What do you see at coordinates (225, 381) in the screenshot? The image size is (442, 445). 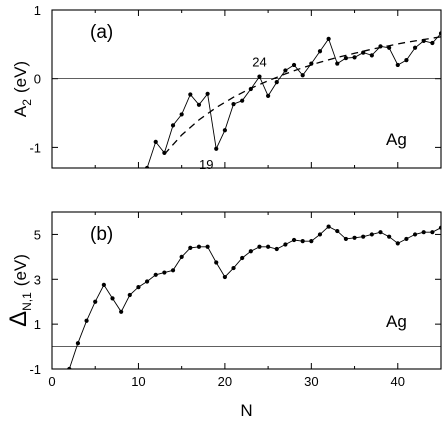 I see `x-tick-label: 20` at bounding box center [225, 381].